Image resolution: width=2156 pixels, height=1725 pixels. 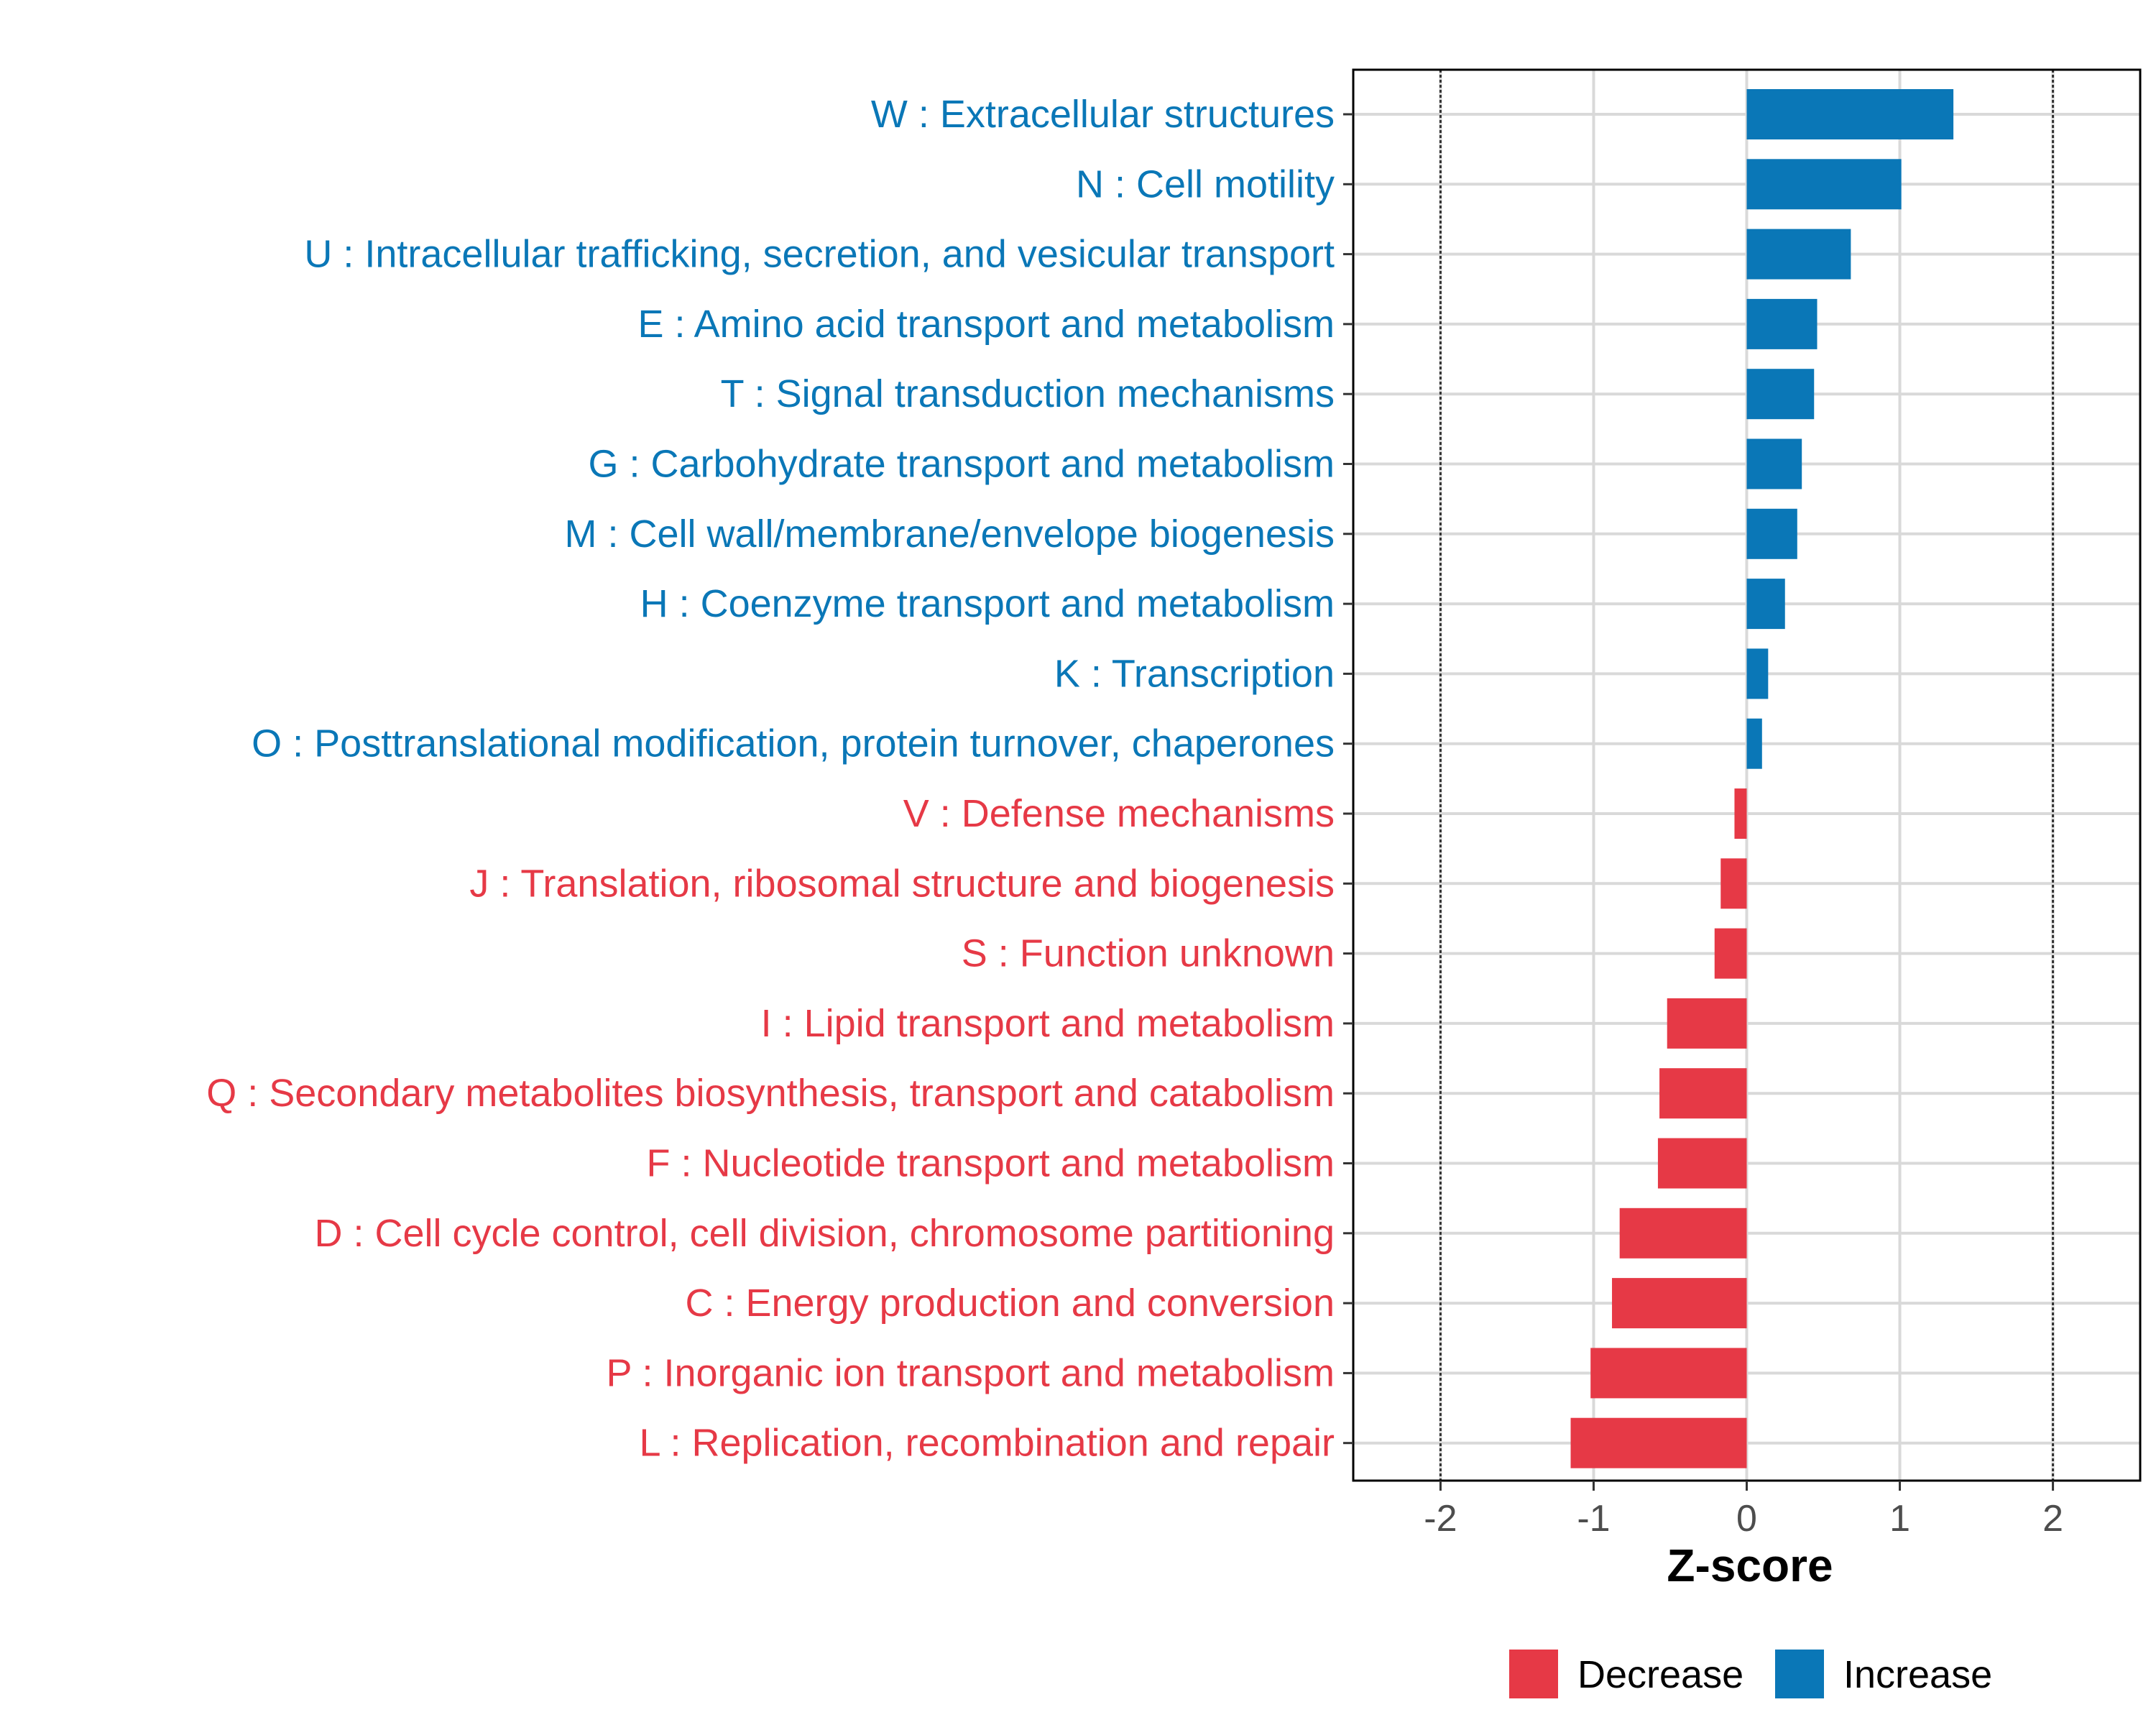 What do you see at coordinates (1119, 813) in the screenshot?
I see `category-label: V : Defense mechanisms` at bounding box center [1119, 813].